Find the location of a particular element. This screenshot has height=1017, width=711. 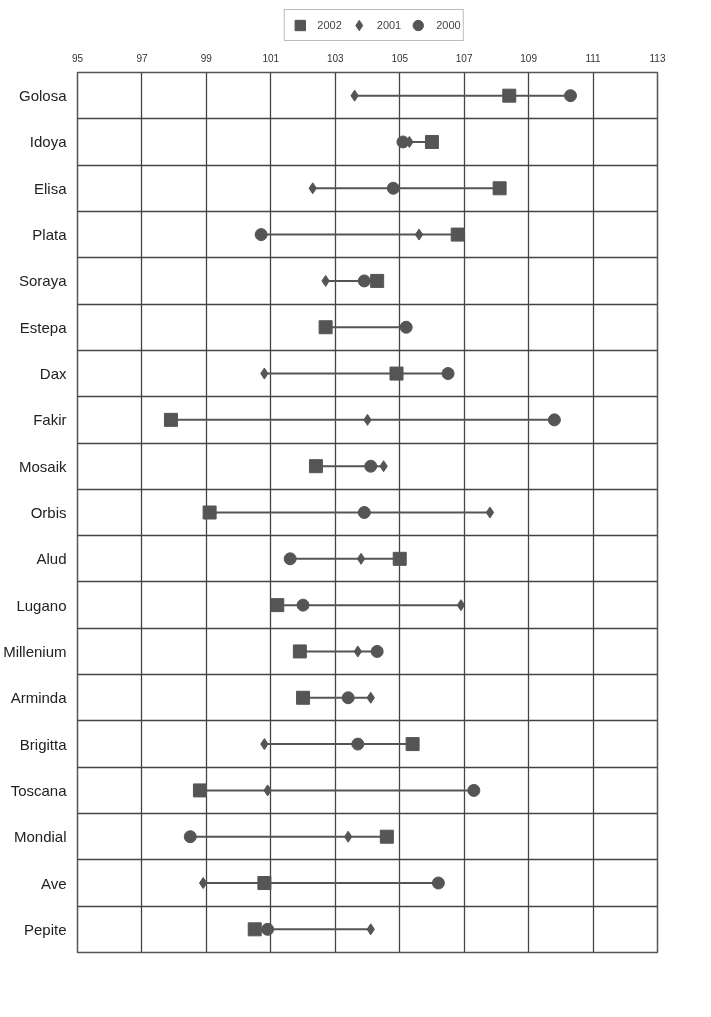

y-tick-label: Elisa is located at coordinates (50, 188).